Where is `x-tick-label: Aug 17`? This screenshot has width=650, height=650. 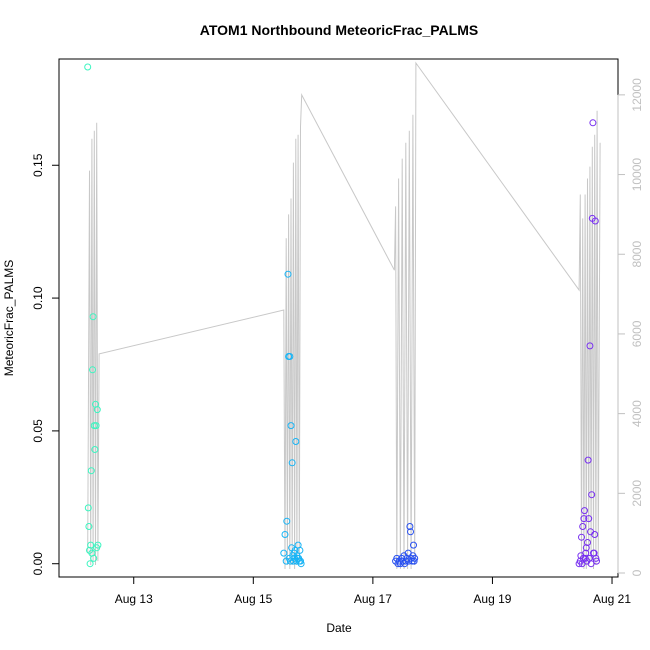 x-tick-label: Aug 17 is located at coordinates (373, 599).